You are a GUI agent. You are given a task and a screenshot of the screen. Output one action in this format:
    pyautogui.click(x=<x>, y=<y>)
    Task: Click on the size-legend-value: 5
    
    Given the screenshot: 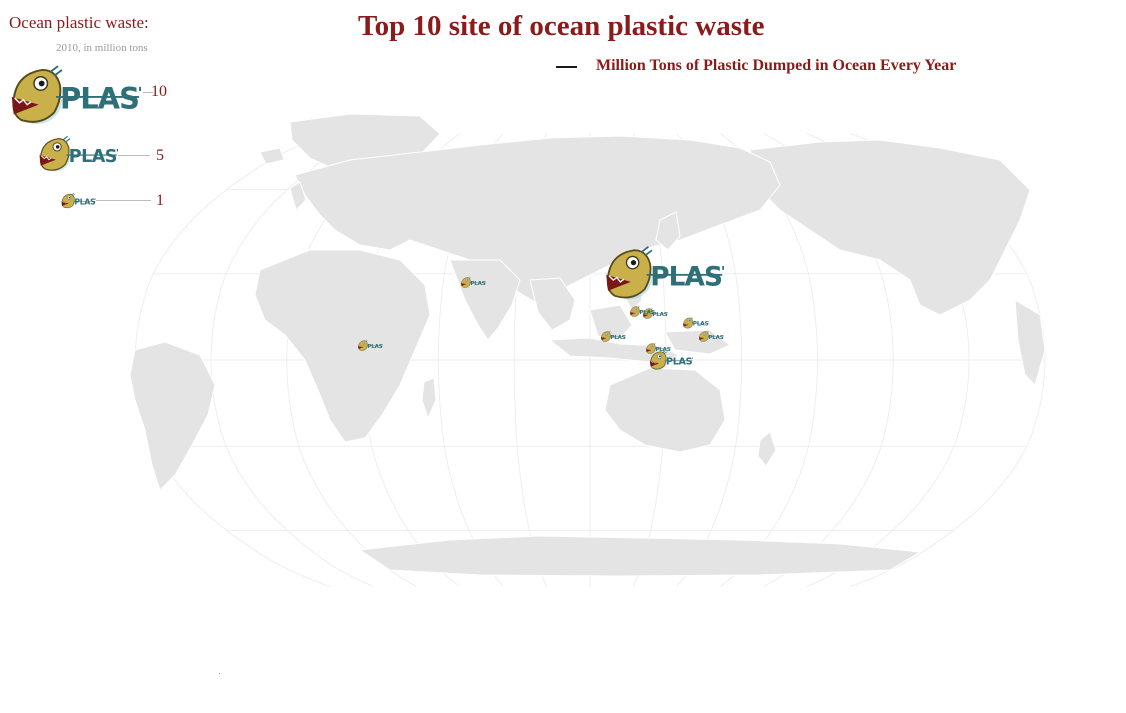 What is the action you would take?
    pyautogui.click(x=160, y=155)
    